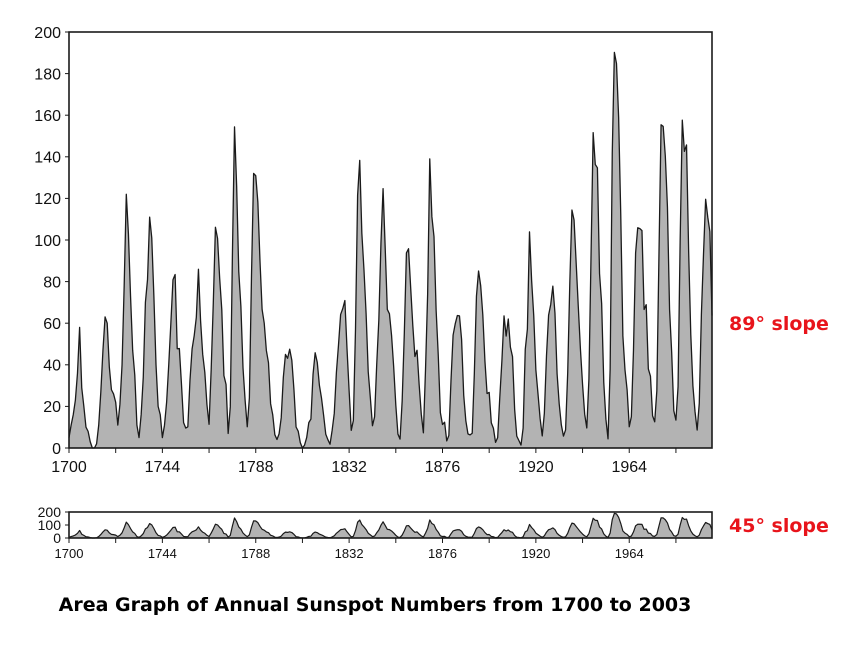 The width and height of the screenshot is (854, 651). I want to click on main-xtick-label: 1964, so click(629, 467).